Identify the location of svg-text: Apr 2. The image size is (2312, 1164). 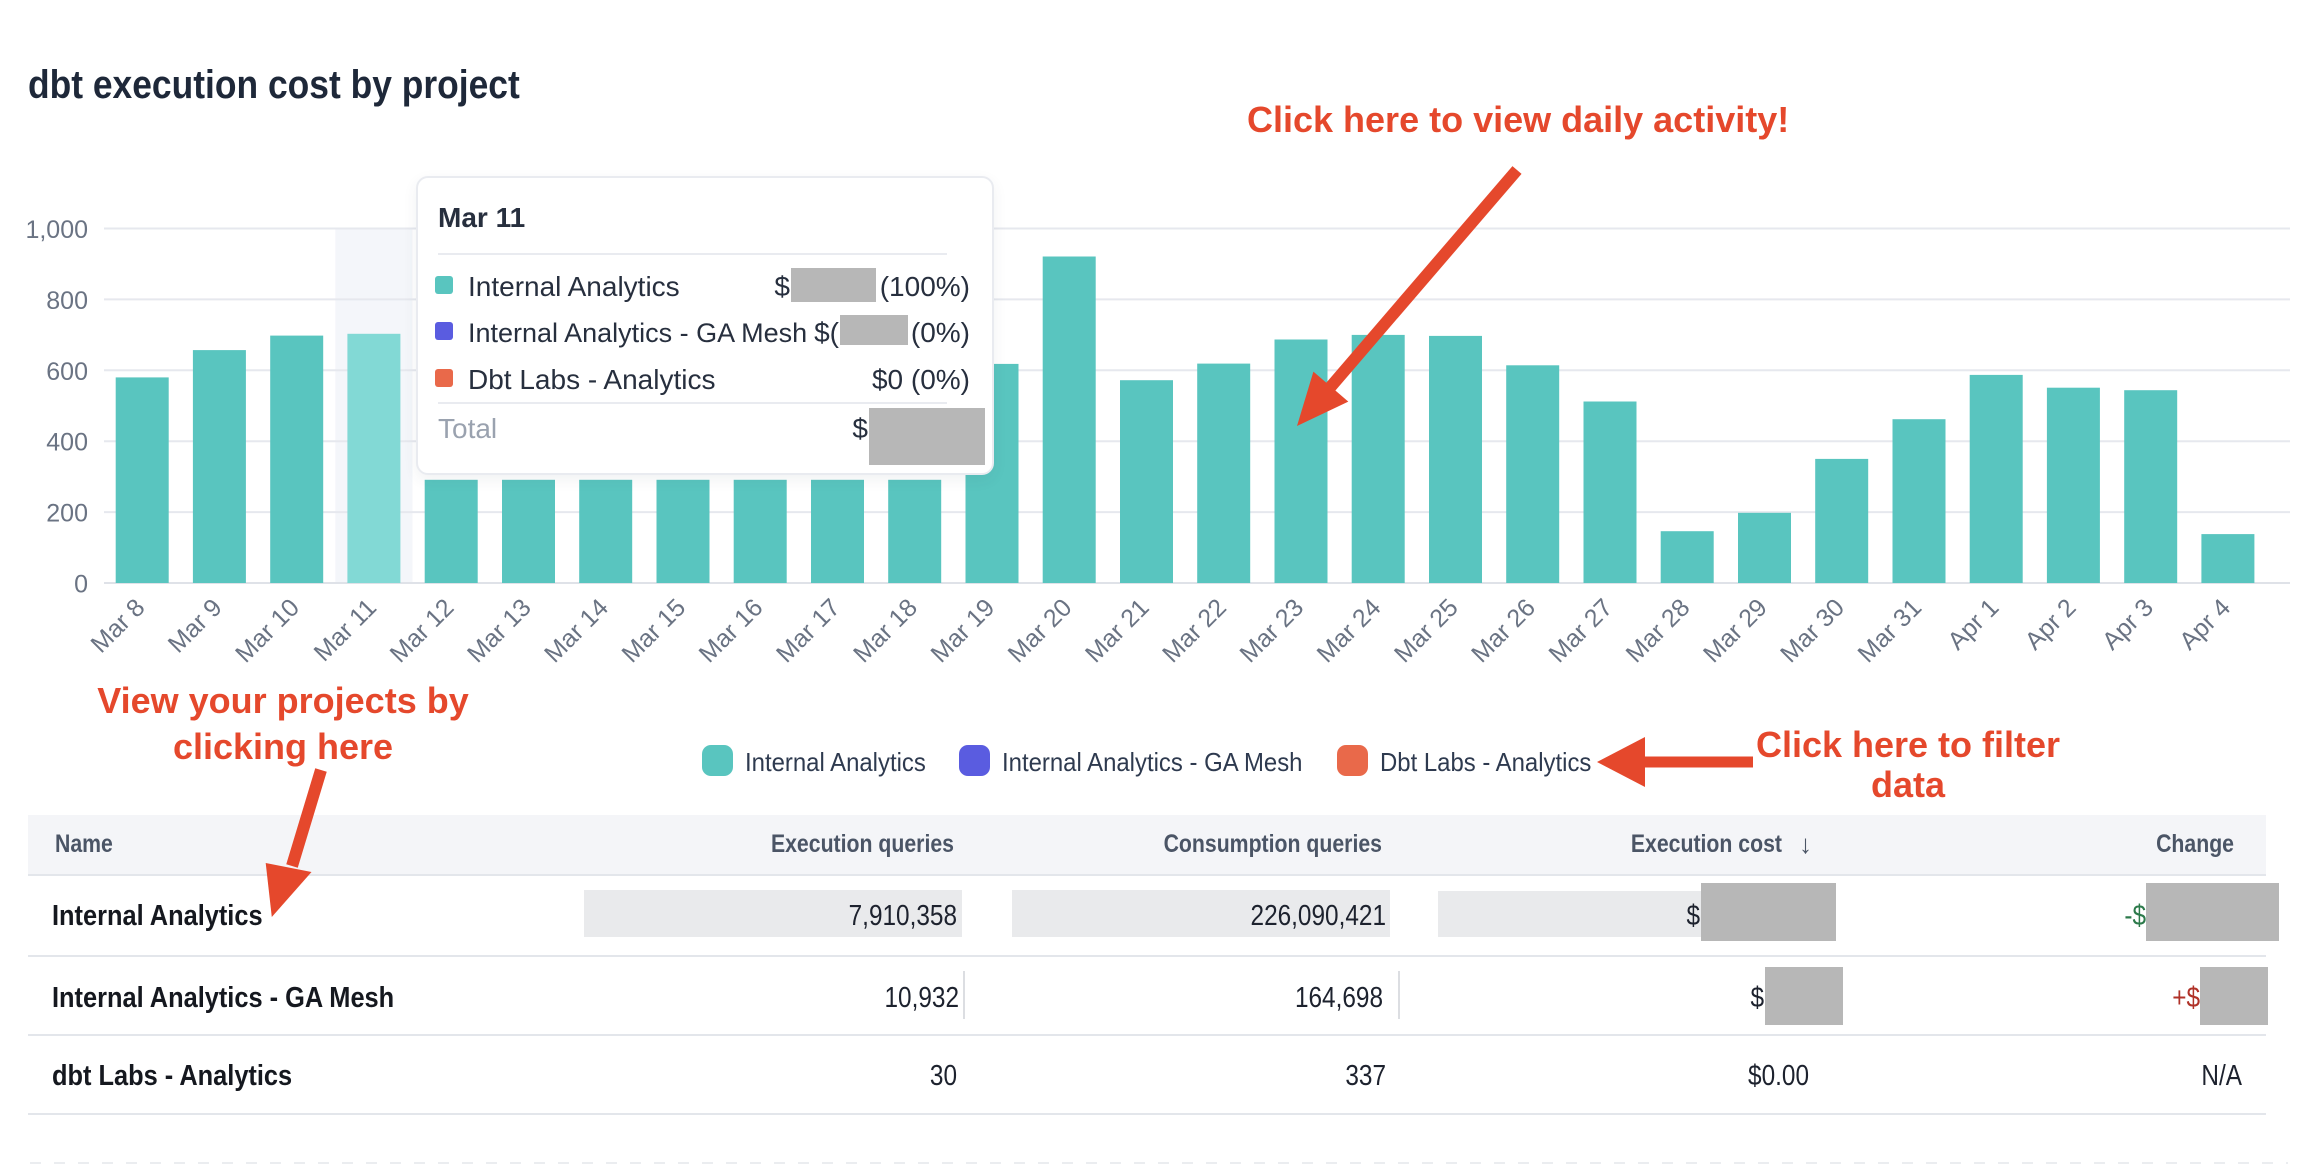
(2051, 624).